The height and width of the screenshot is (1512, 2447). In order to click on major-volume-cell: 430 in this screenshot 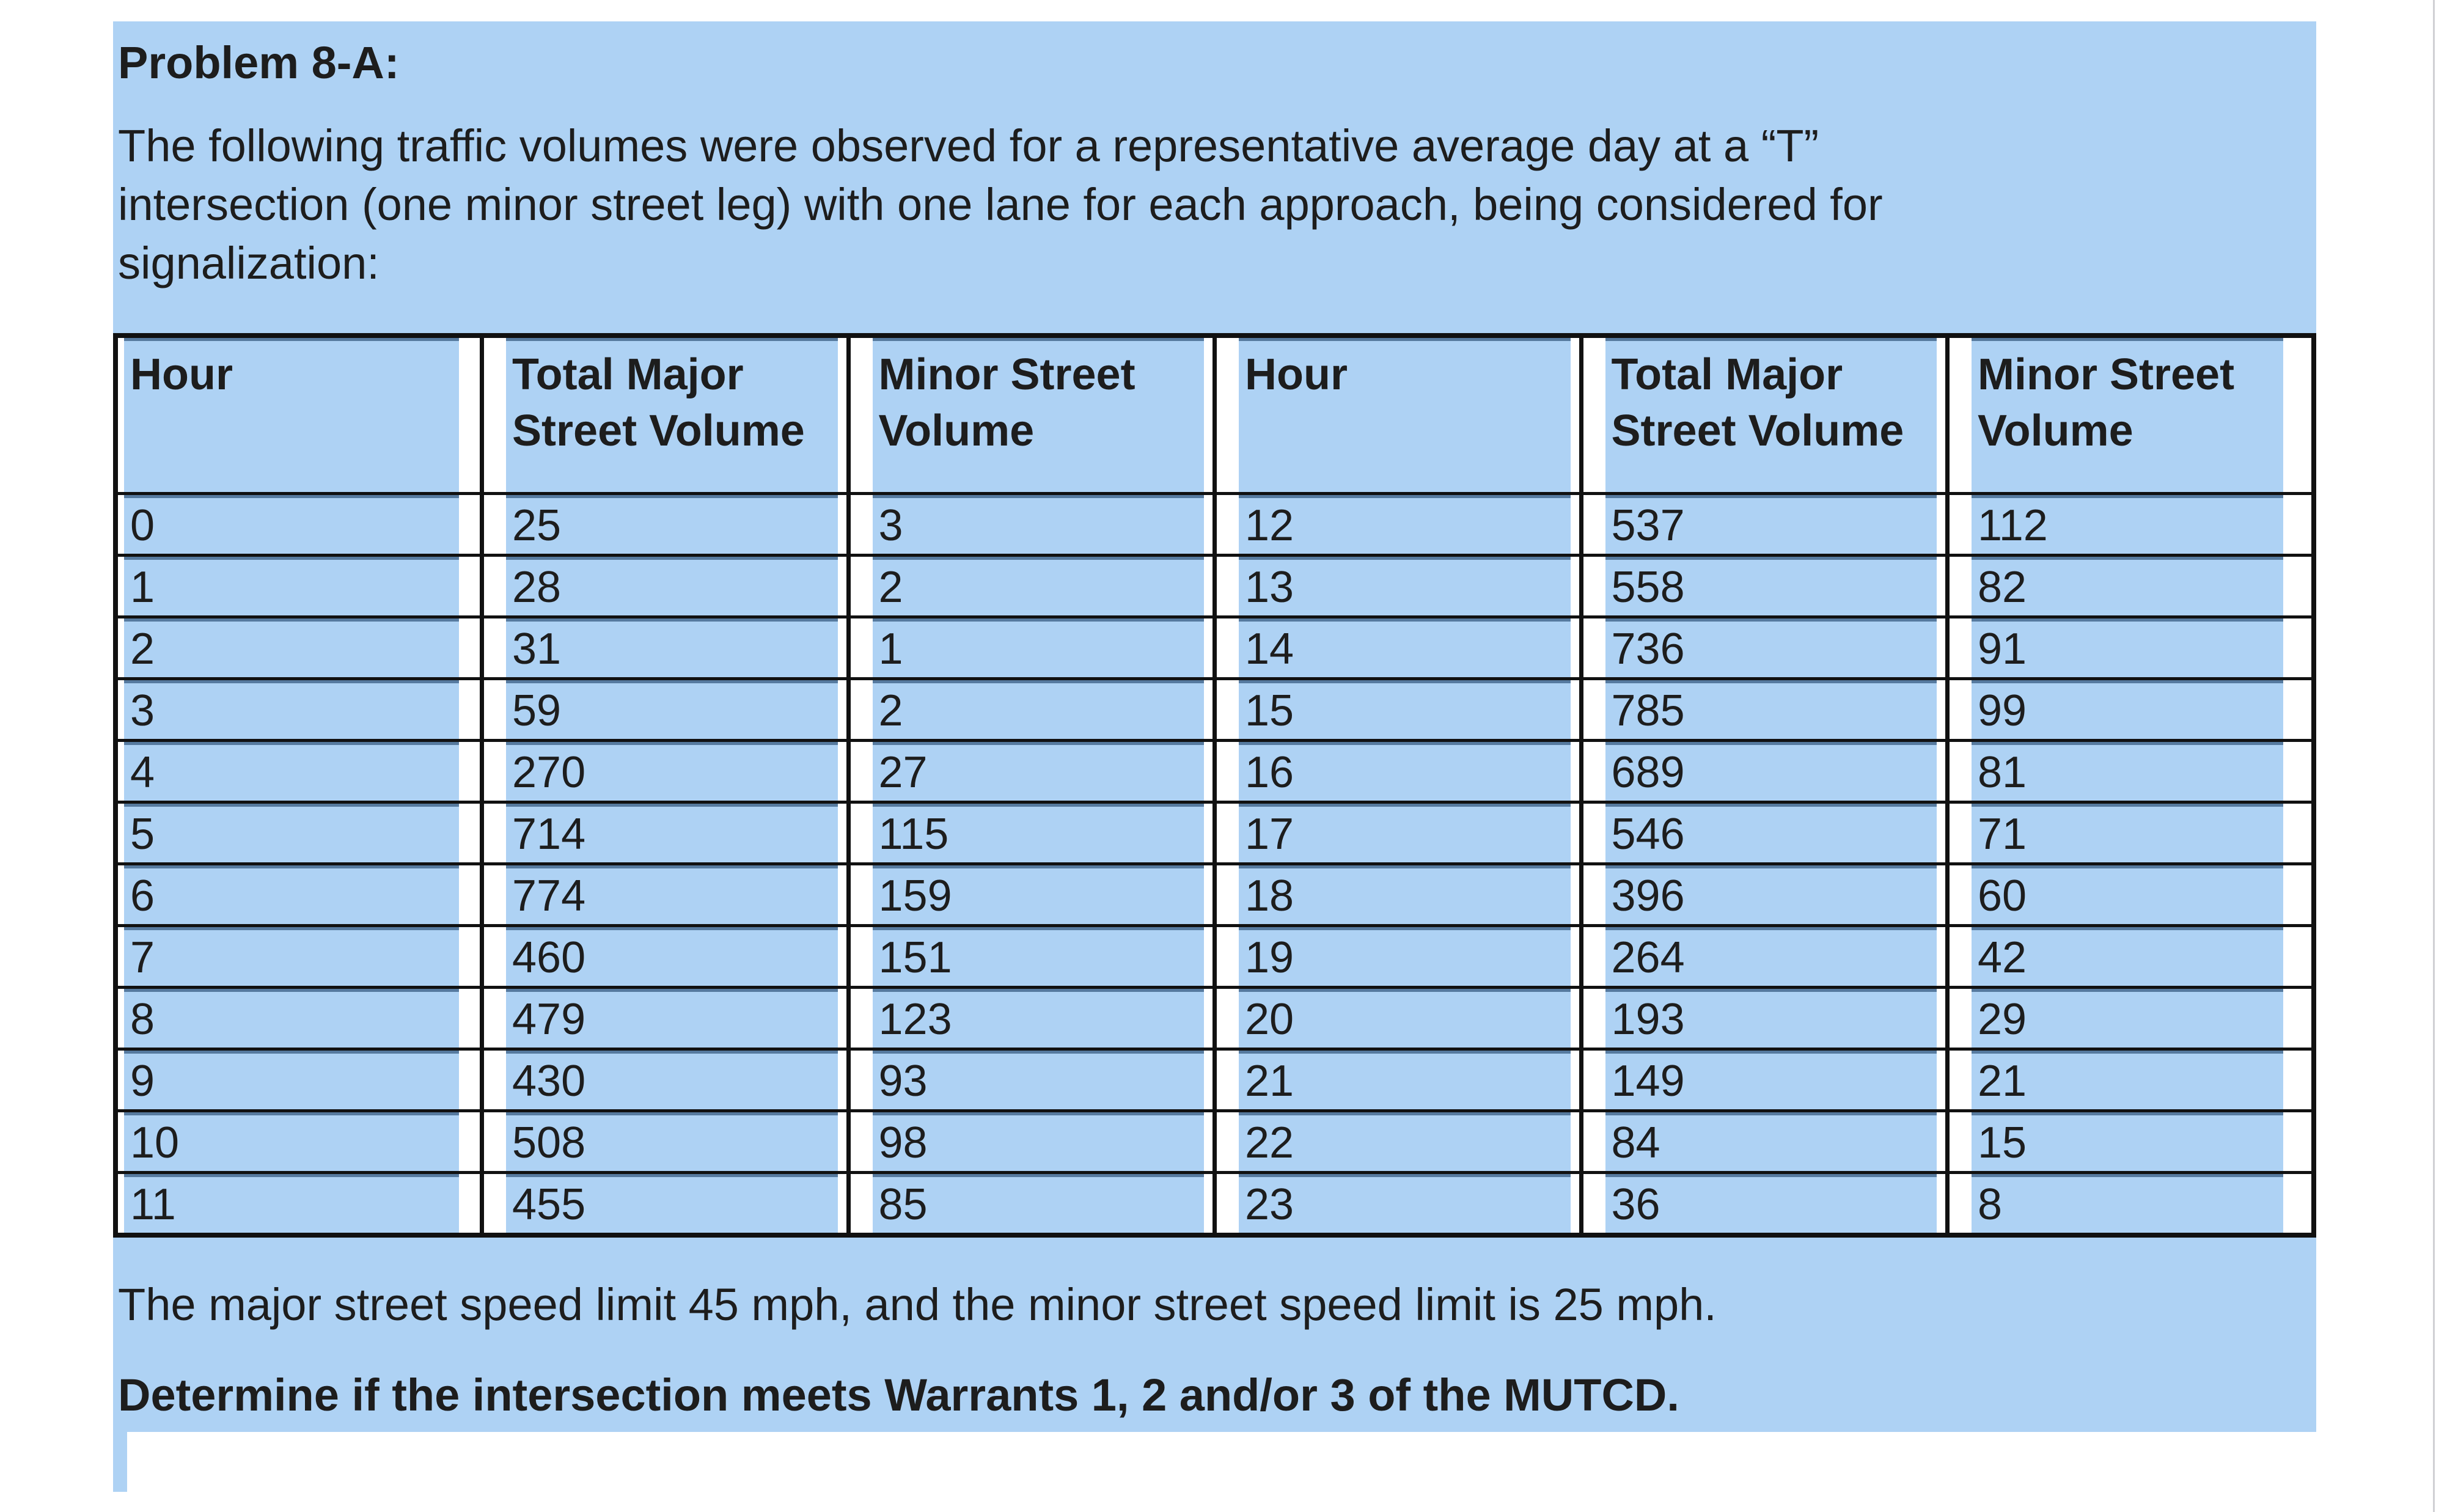, I will do `click(666, 1079)`.